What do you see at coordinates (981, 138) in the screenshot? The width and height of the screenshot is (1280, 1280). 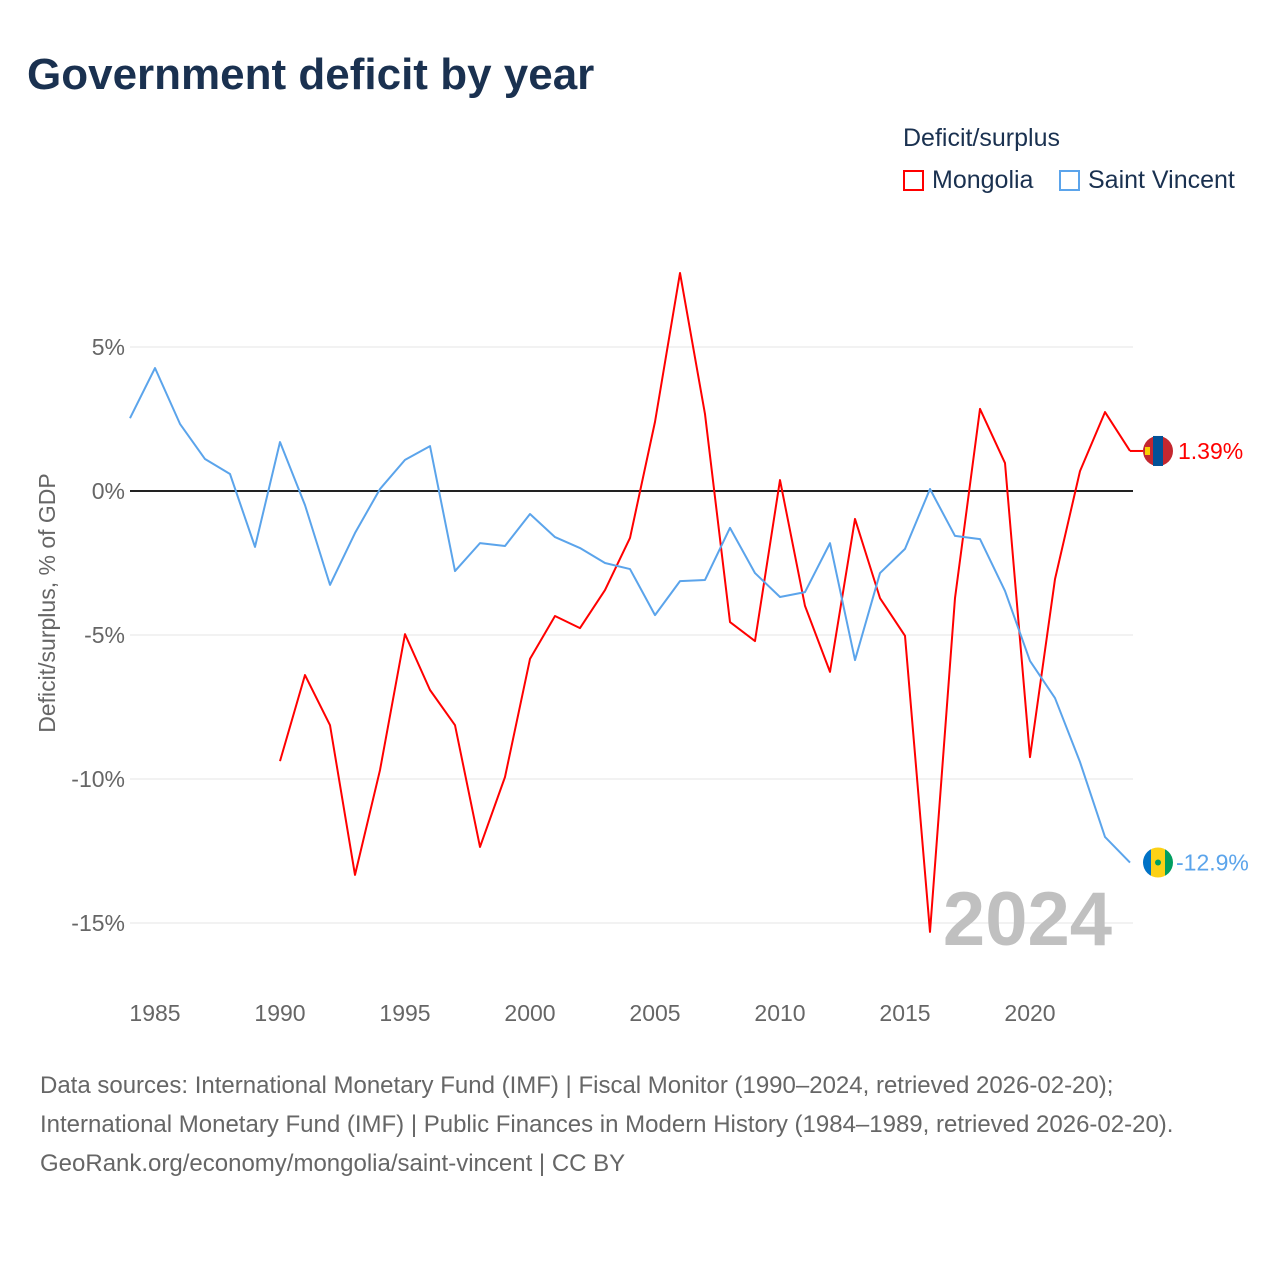 I see `legend-title: Deficit/surplus` at bounding box center [981, 138].